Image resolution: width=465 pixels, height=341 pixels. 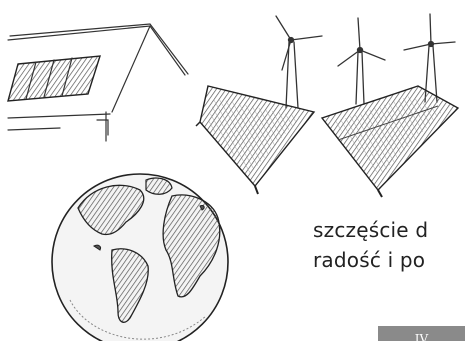 I want to click on caption-line-1: szczęście d, so click(x=371, y=230).